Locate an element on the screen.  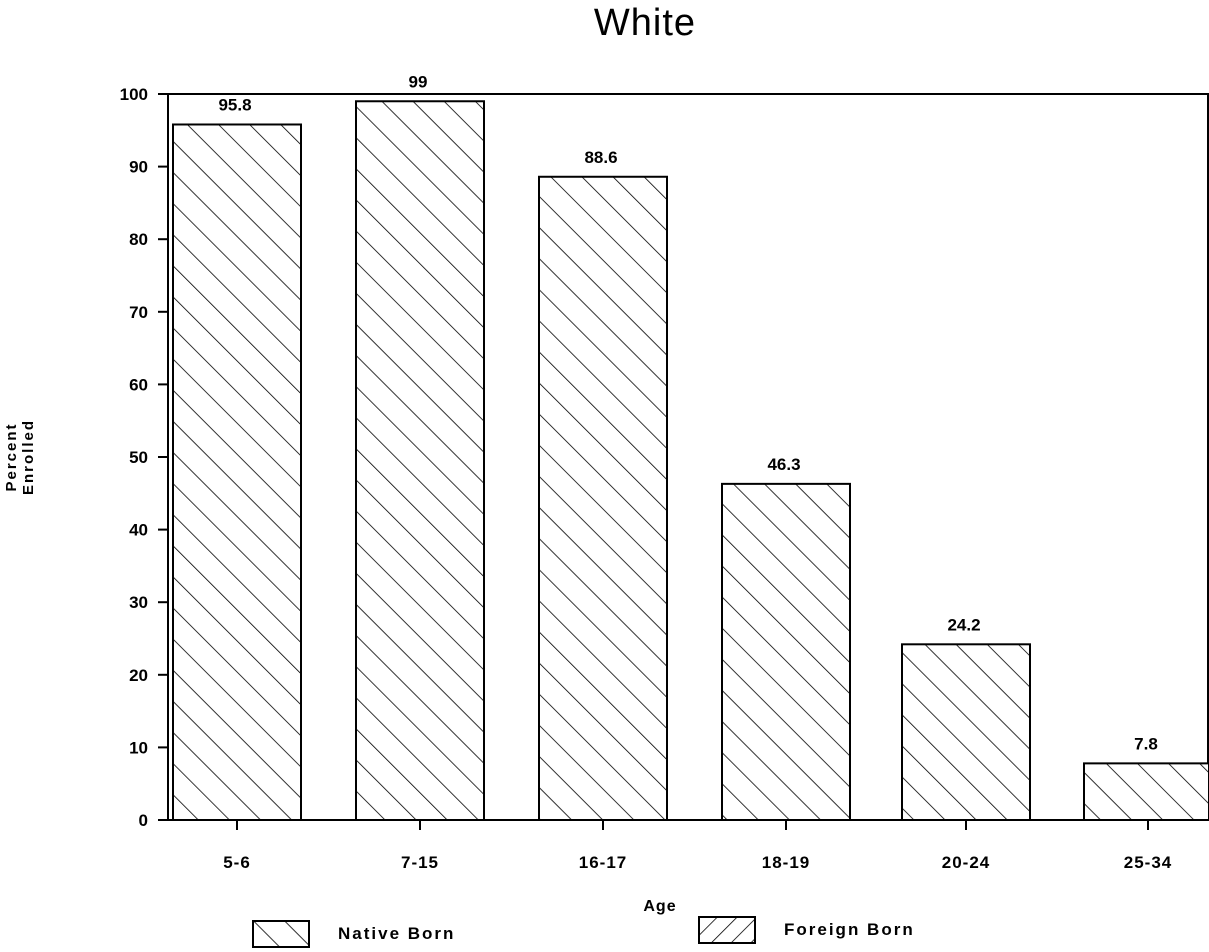
x-tick-label: 7-15 is located at coordinates (420, 862).